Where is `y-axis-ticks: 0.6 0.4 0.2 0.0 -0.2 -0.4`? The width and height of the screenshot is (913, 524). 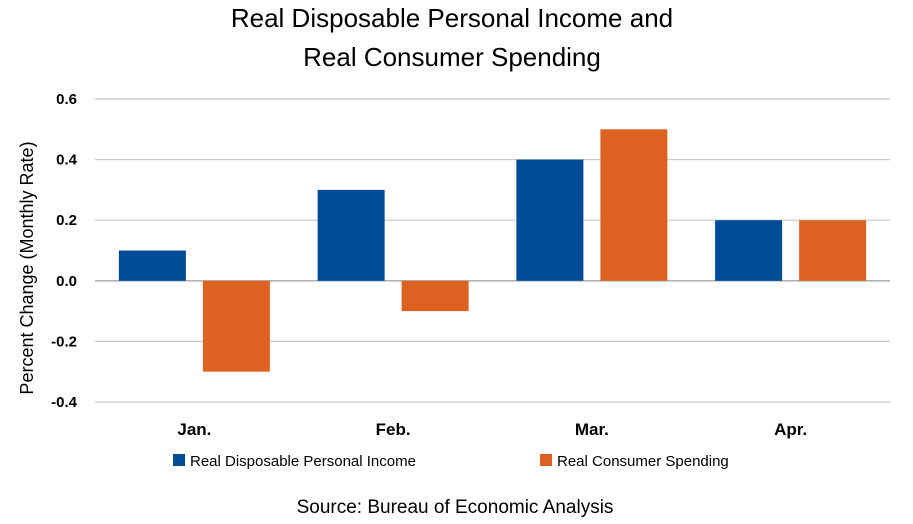
y-axis-ticks: 0.6 0.4 0.2 0.0 -0.2 -0.4 is located at coordinates (64, 251).